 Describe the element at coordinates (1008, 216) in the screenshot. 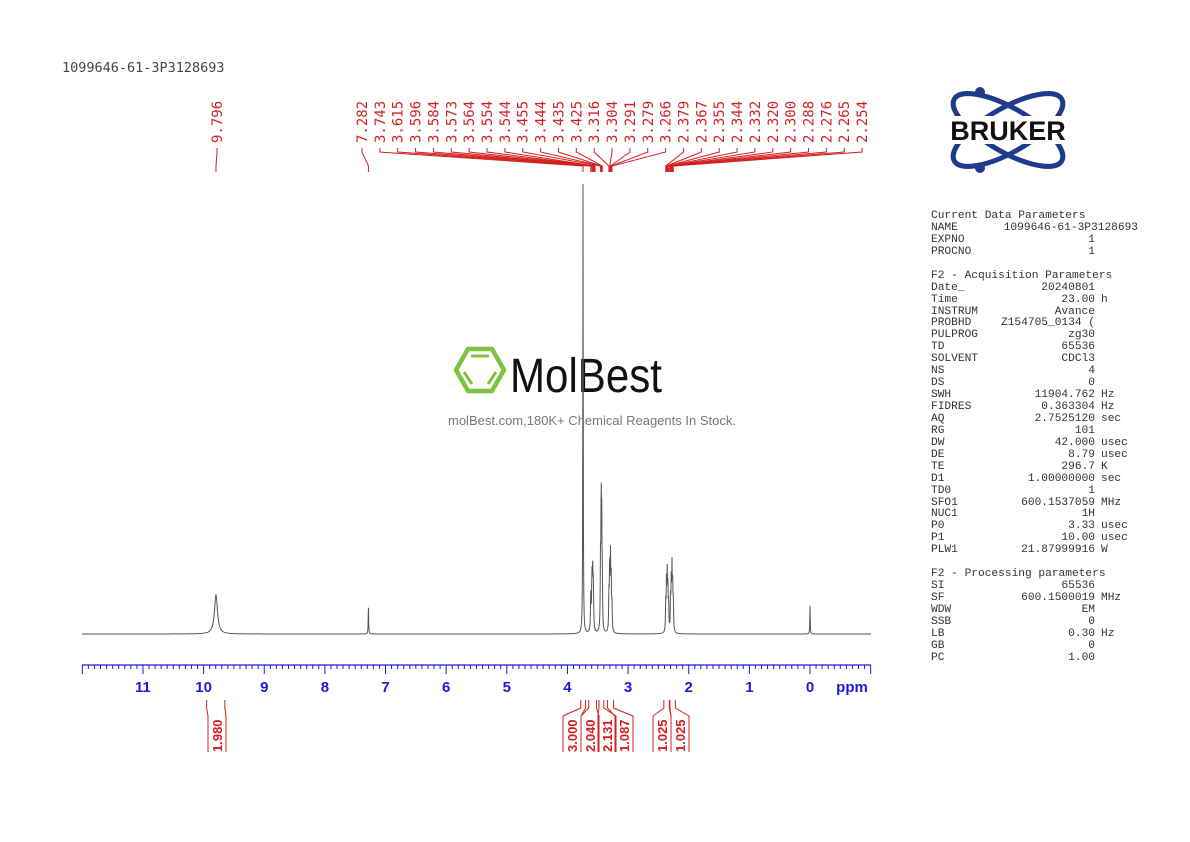

I see `param-section-title: Current Data Parameters` at that location.